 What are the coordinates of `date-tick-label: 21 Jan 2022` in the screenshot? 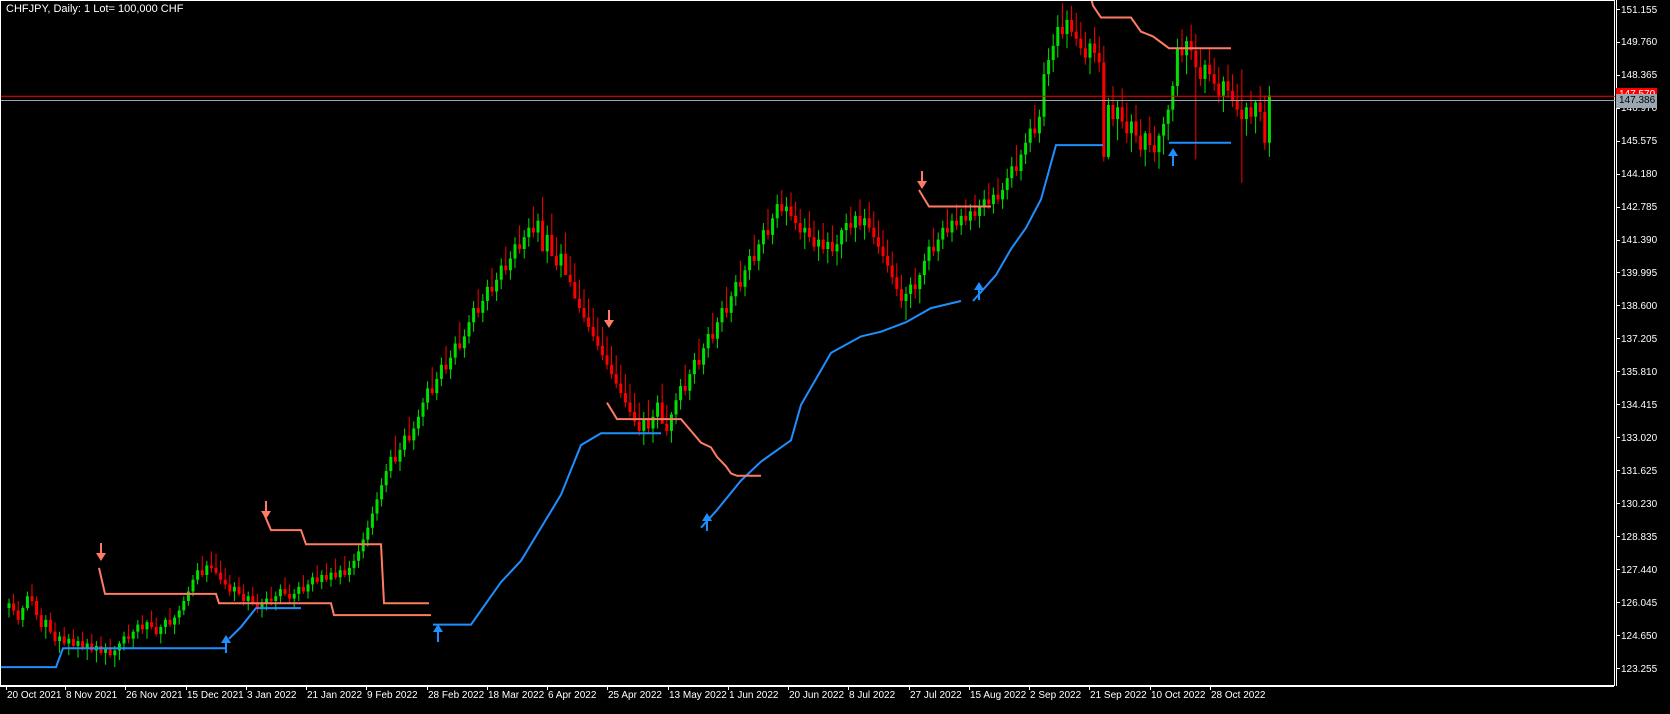 It's located at (335, 695).